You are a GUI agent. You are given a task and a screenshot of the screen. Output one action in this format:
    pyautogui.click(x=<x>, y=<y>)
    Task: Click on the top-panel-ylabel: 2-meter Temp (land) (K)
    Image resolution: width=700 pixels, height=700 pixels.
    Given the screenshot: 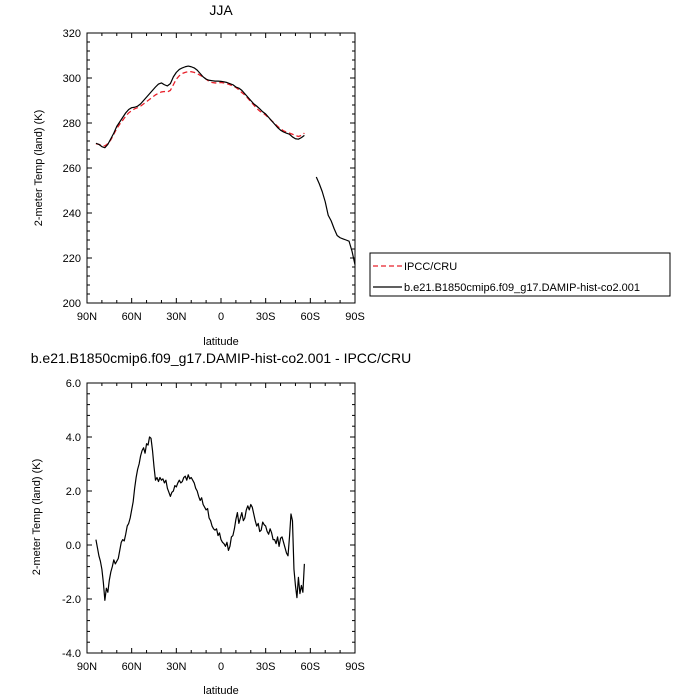 What is the action you would take?
    pyautogui.click(x=39, y=168)
    